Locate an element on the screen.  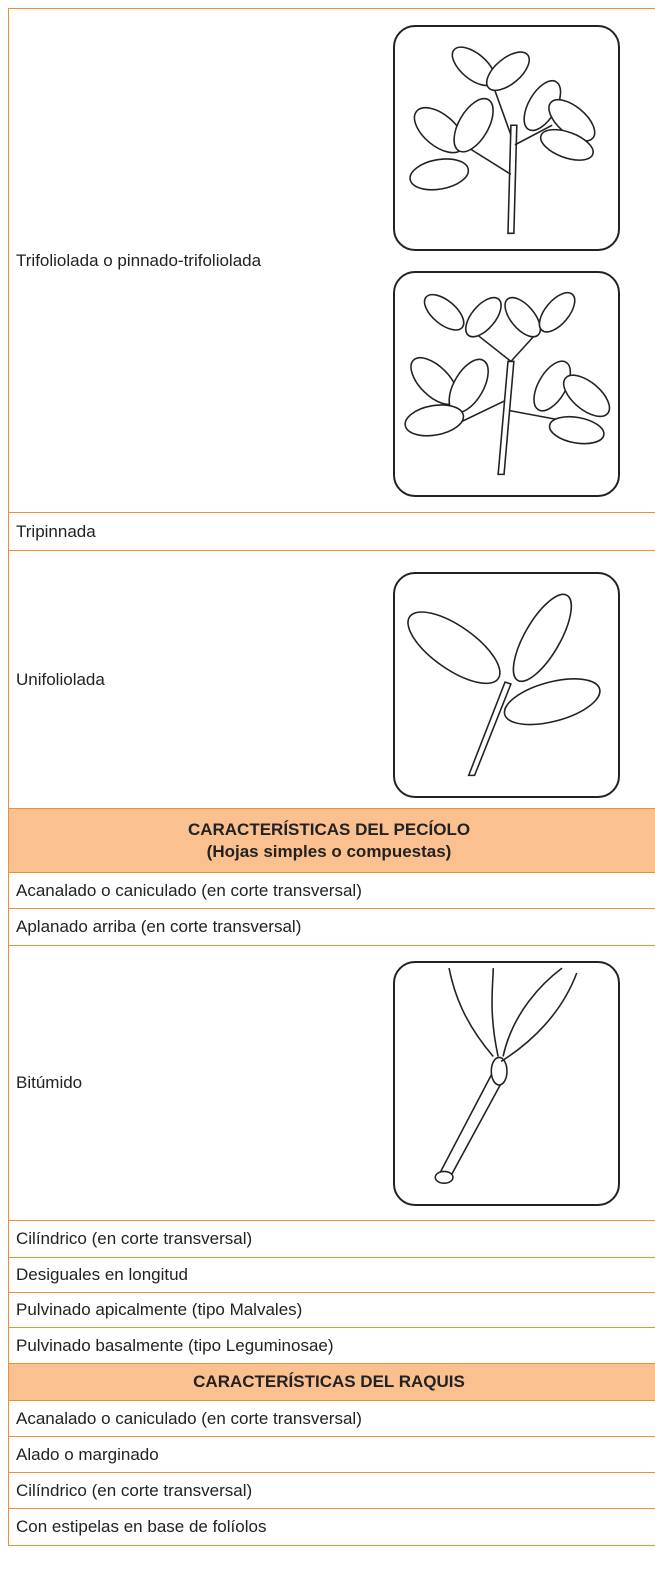
row-text: Pulvinado apicalmente (tipo Malvales) is located at coordinates (159, 1309).